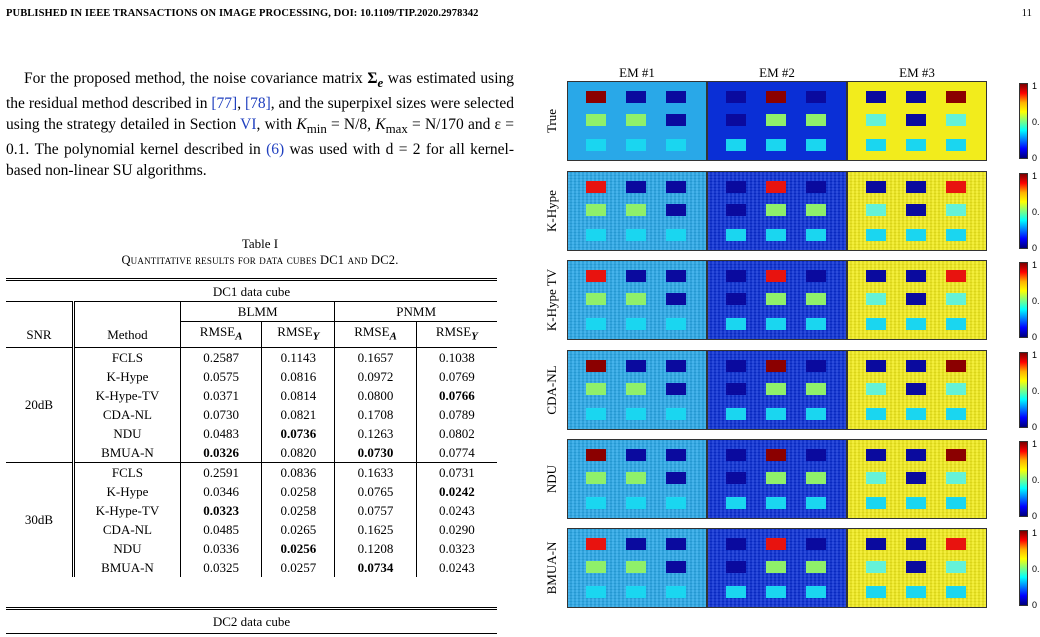 The width and height of the screenshot is (1040, 637). What do you see at coordinates (375, 529) in the screenshot?
I see `value-cell: 0.1625` at bounding box center [375, 529].